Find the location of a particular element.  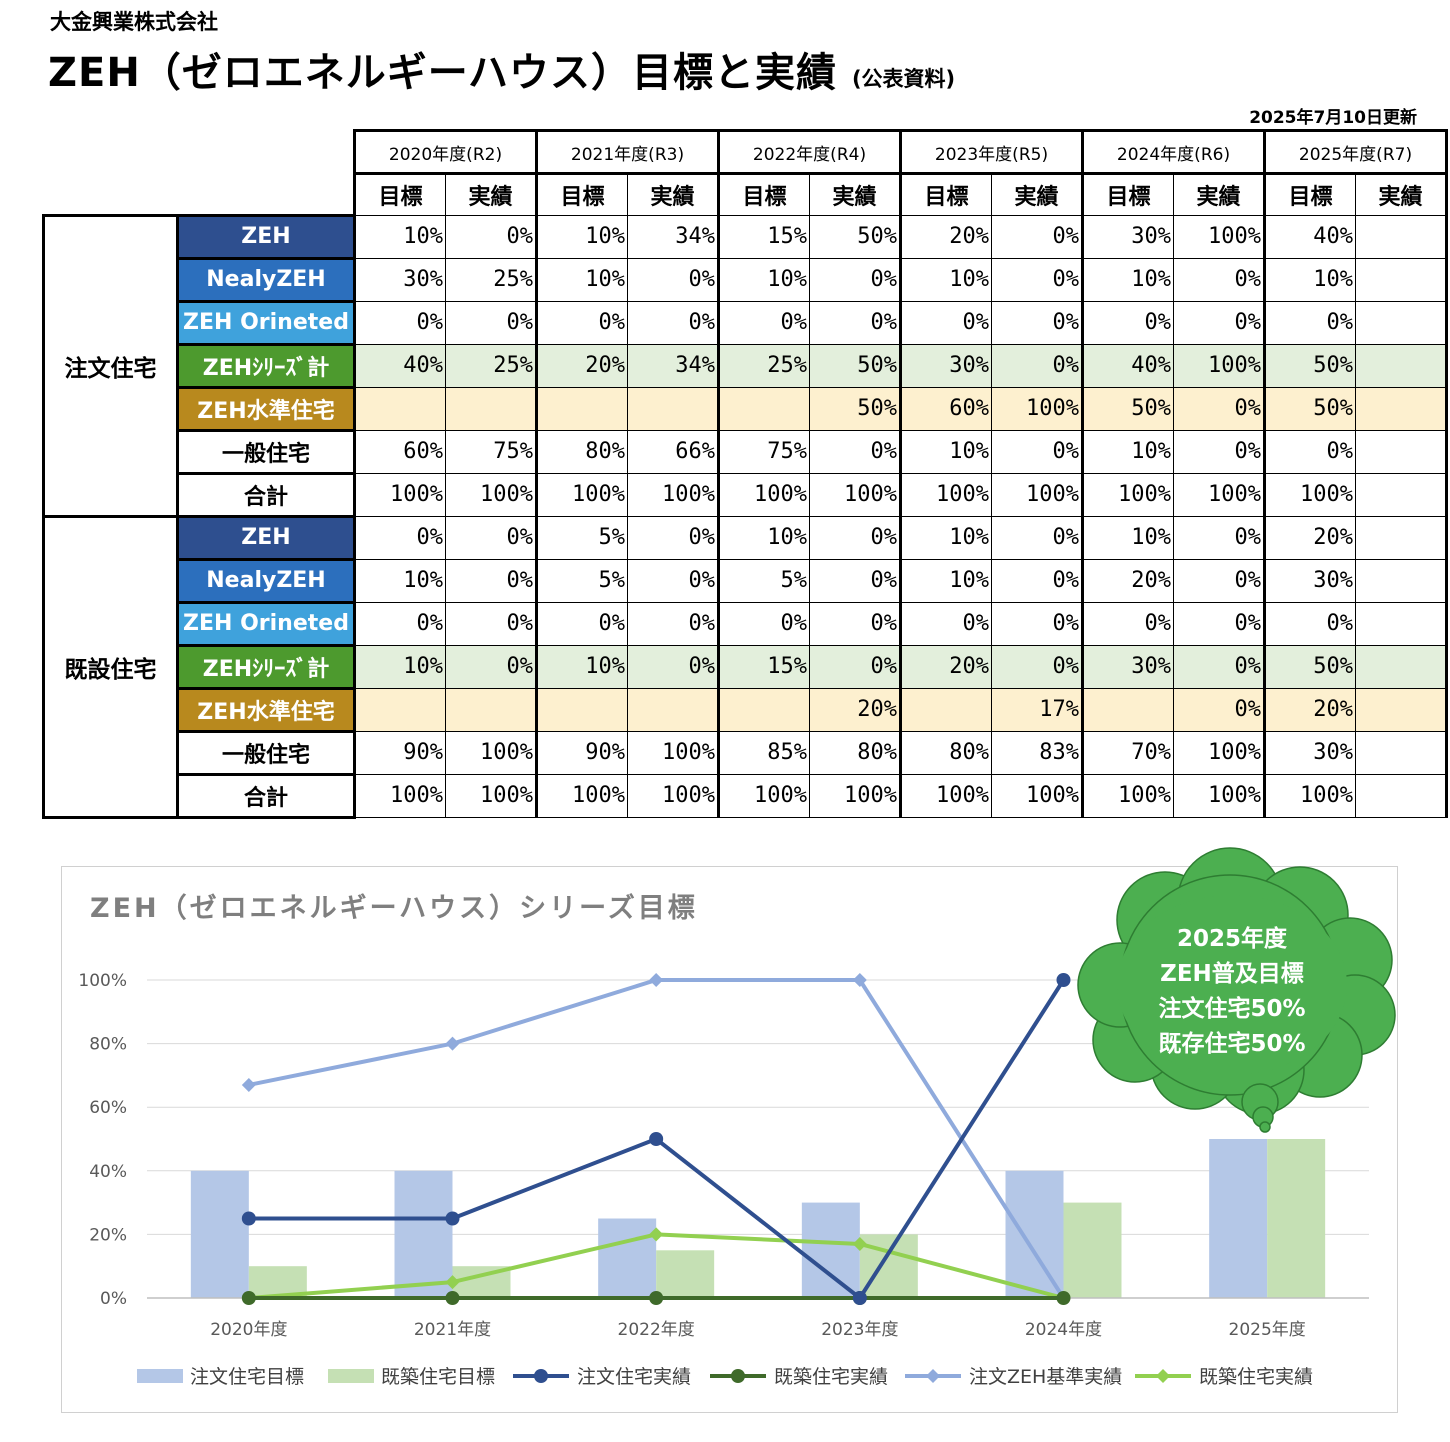

x-tick-label: 2024年度 is located at coordinates (1063, 1330).